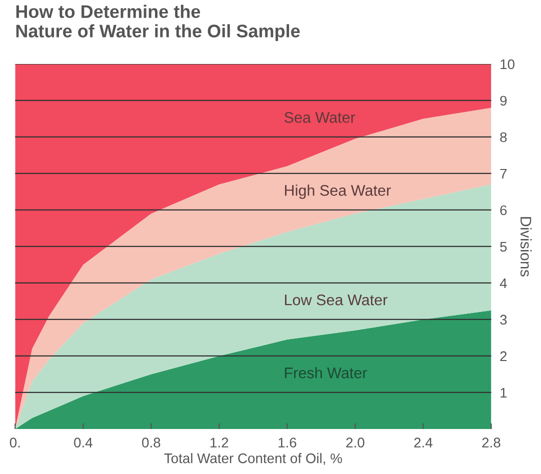 This screenshot has width=541, height=474. What do you see at coordinates (503, 247) in the screenshot?
I see `y-tick-label: 5` at bounding box center [503, 247].